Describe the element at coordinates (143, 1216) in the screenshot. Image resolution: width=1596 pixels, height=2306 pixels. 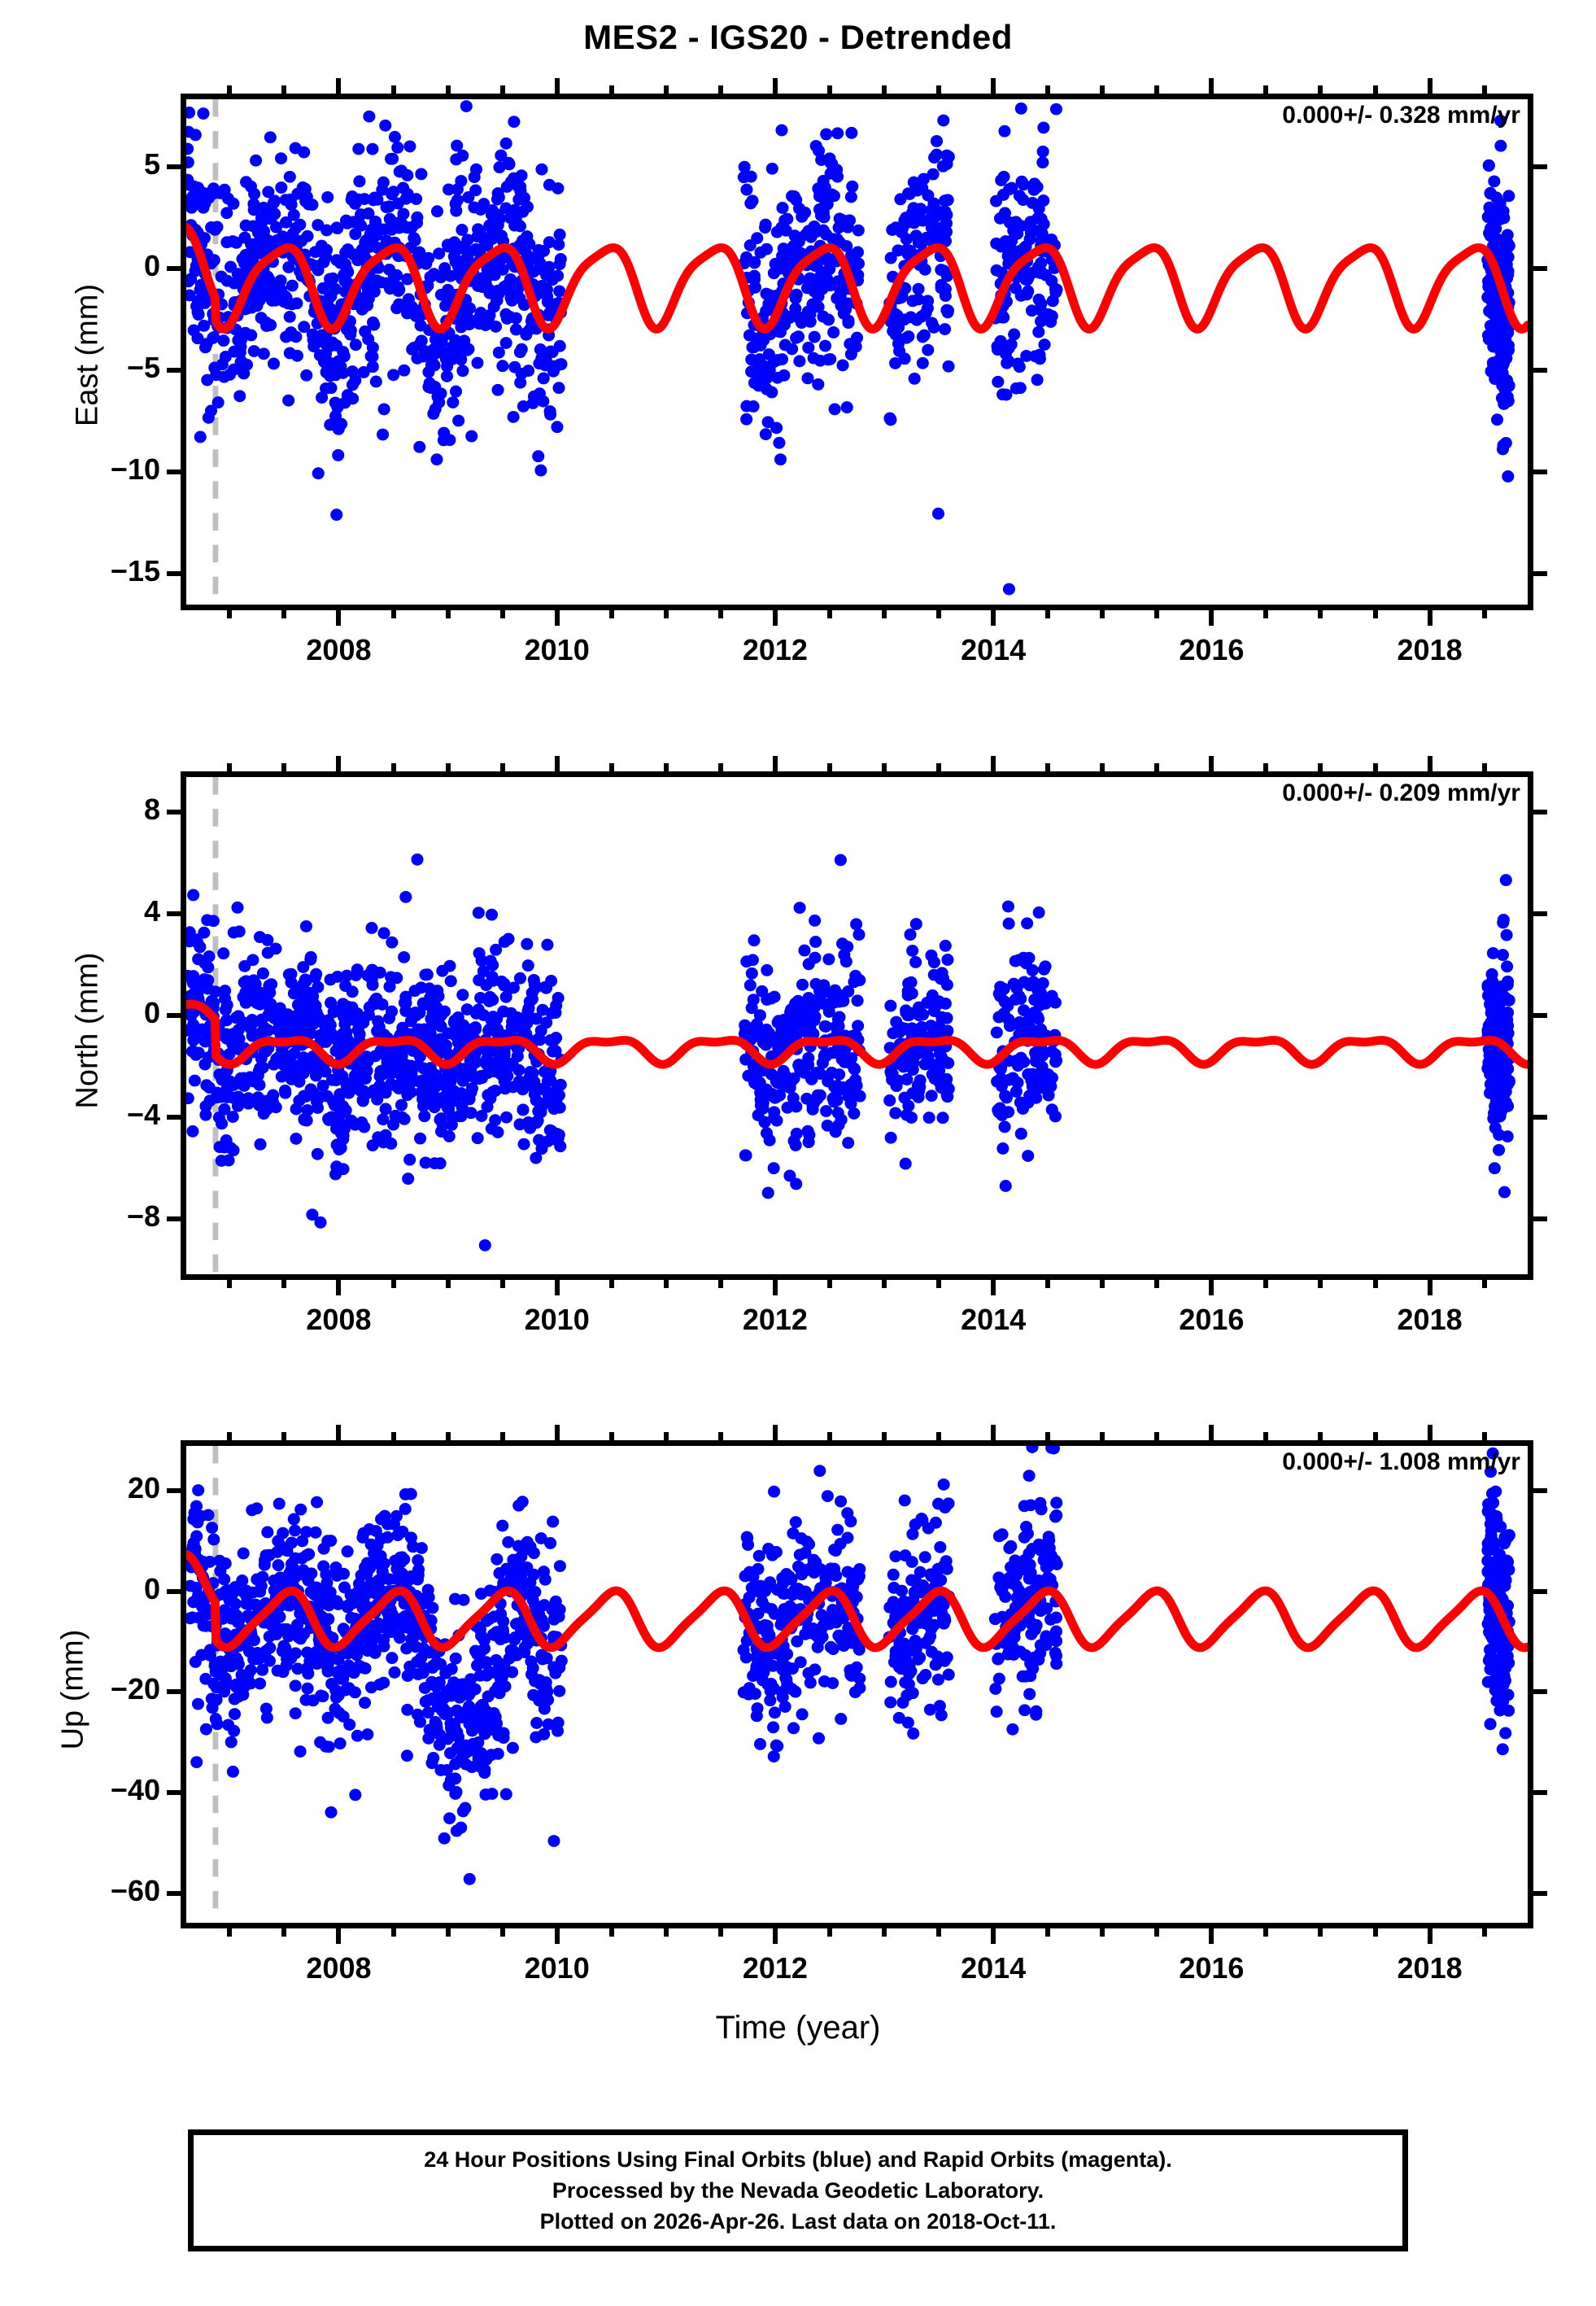
I see `ytick-label: −8` at that location.